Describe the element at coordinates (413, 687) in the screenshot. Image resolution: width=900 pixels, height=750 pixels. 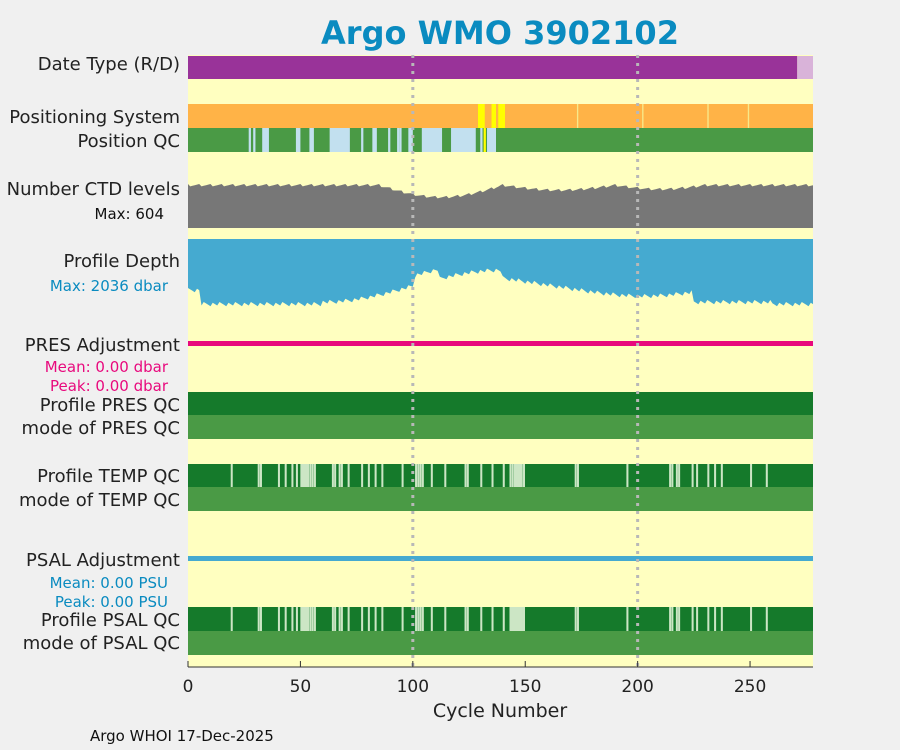
I see `x-tick-label: 100` at that location.